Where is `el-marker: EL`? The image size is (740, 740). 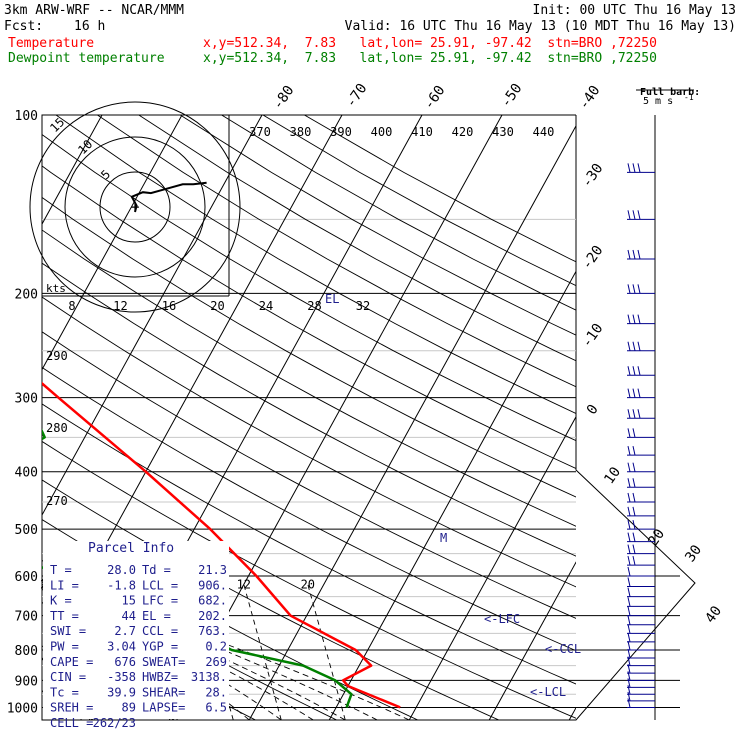
el-marker: EL is located at coordinates (332, 299).